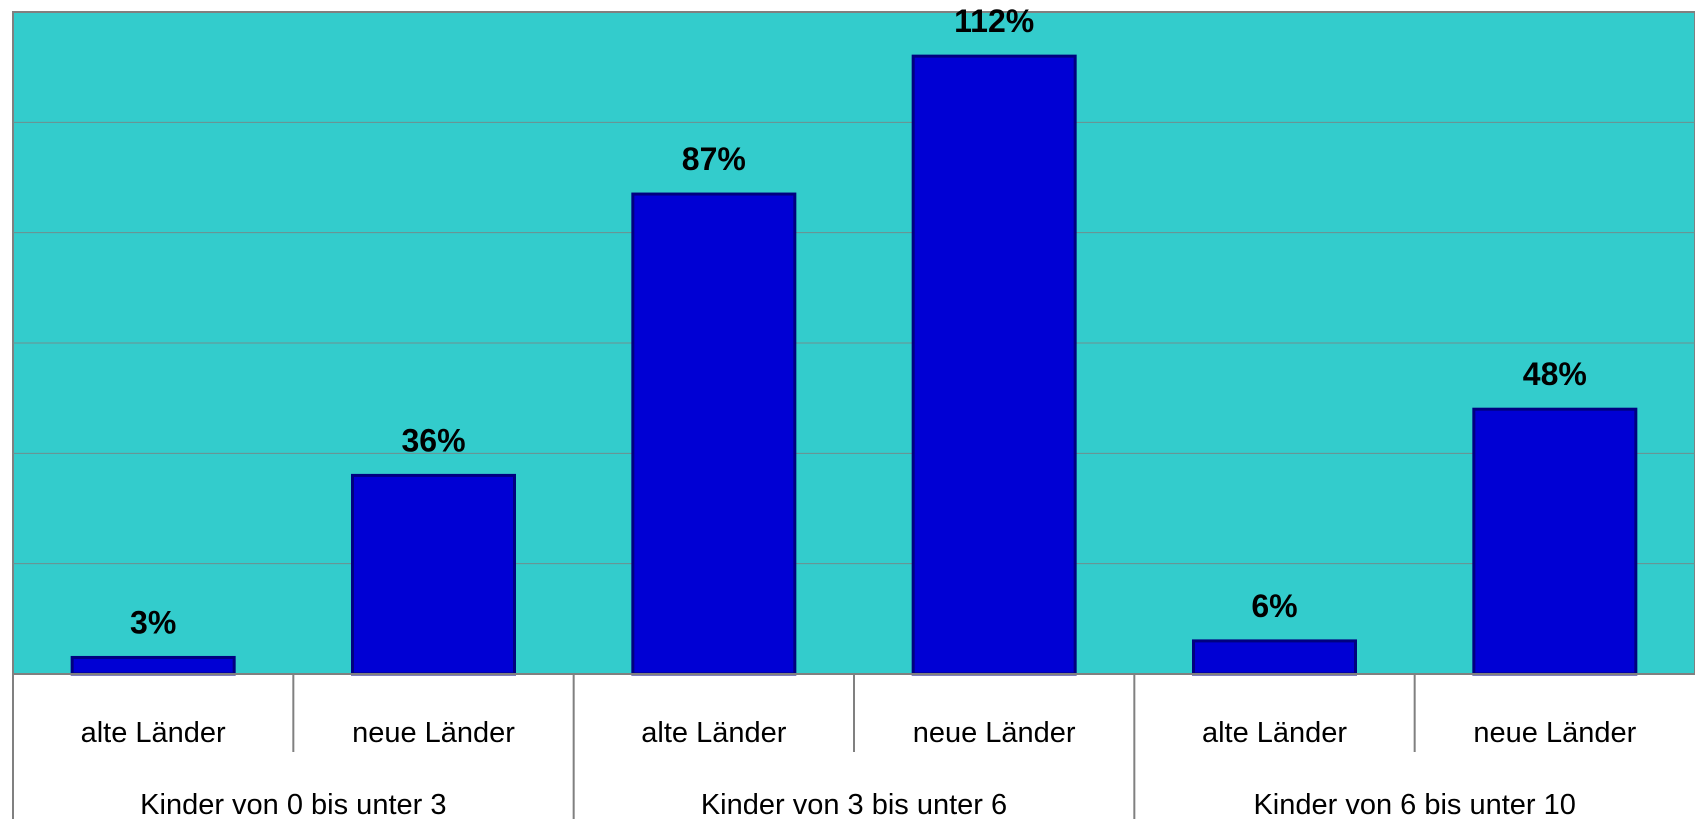 The image size is (1695, 824). What do you see at coordinates (994, 21) in the screenshot?
I see `data-label: 112%` at bounding box center [994, 21].